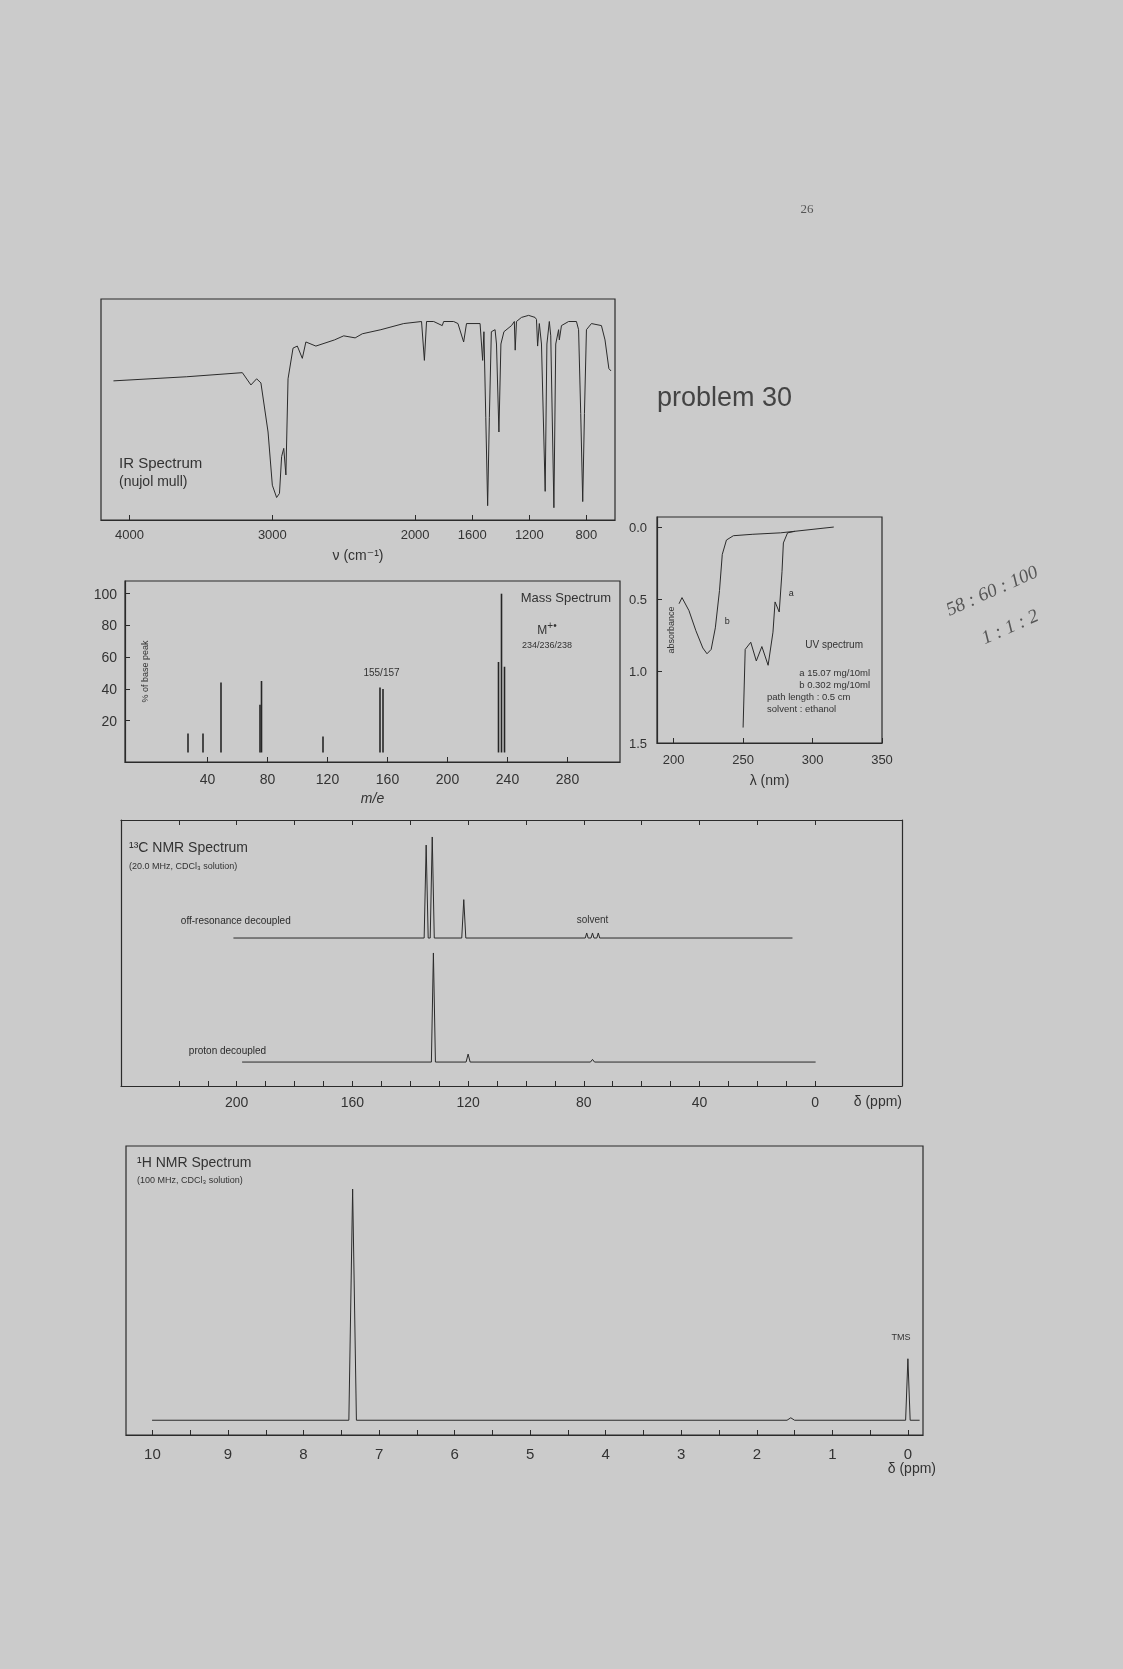 The image size is (1123, 1669). What do you see at coordinates (566, 597) in the screenshot?
I see `text: Mass Spectrum` at bounding box center [566, 597].